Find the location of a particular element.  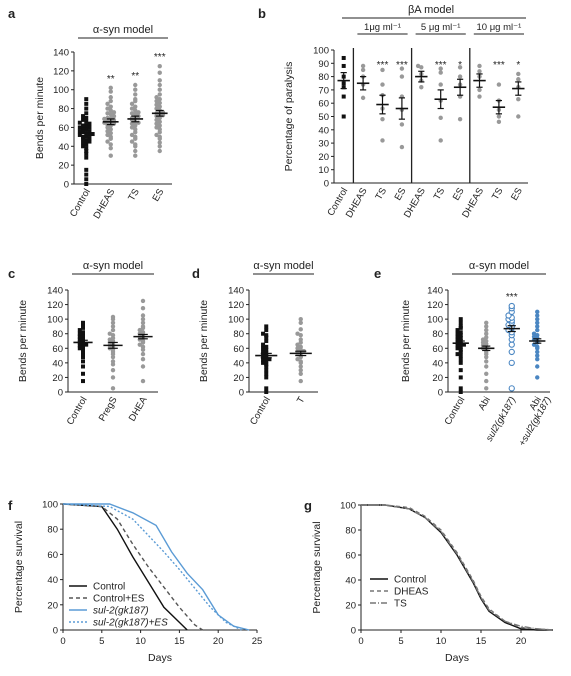

group-label-0: 1μg ml⁻¹ is located at coordinates (382, 27).